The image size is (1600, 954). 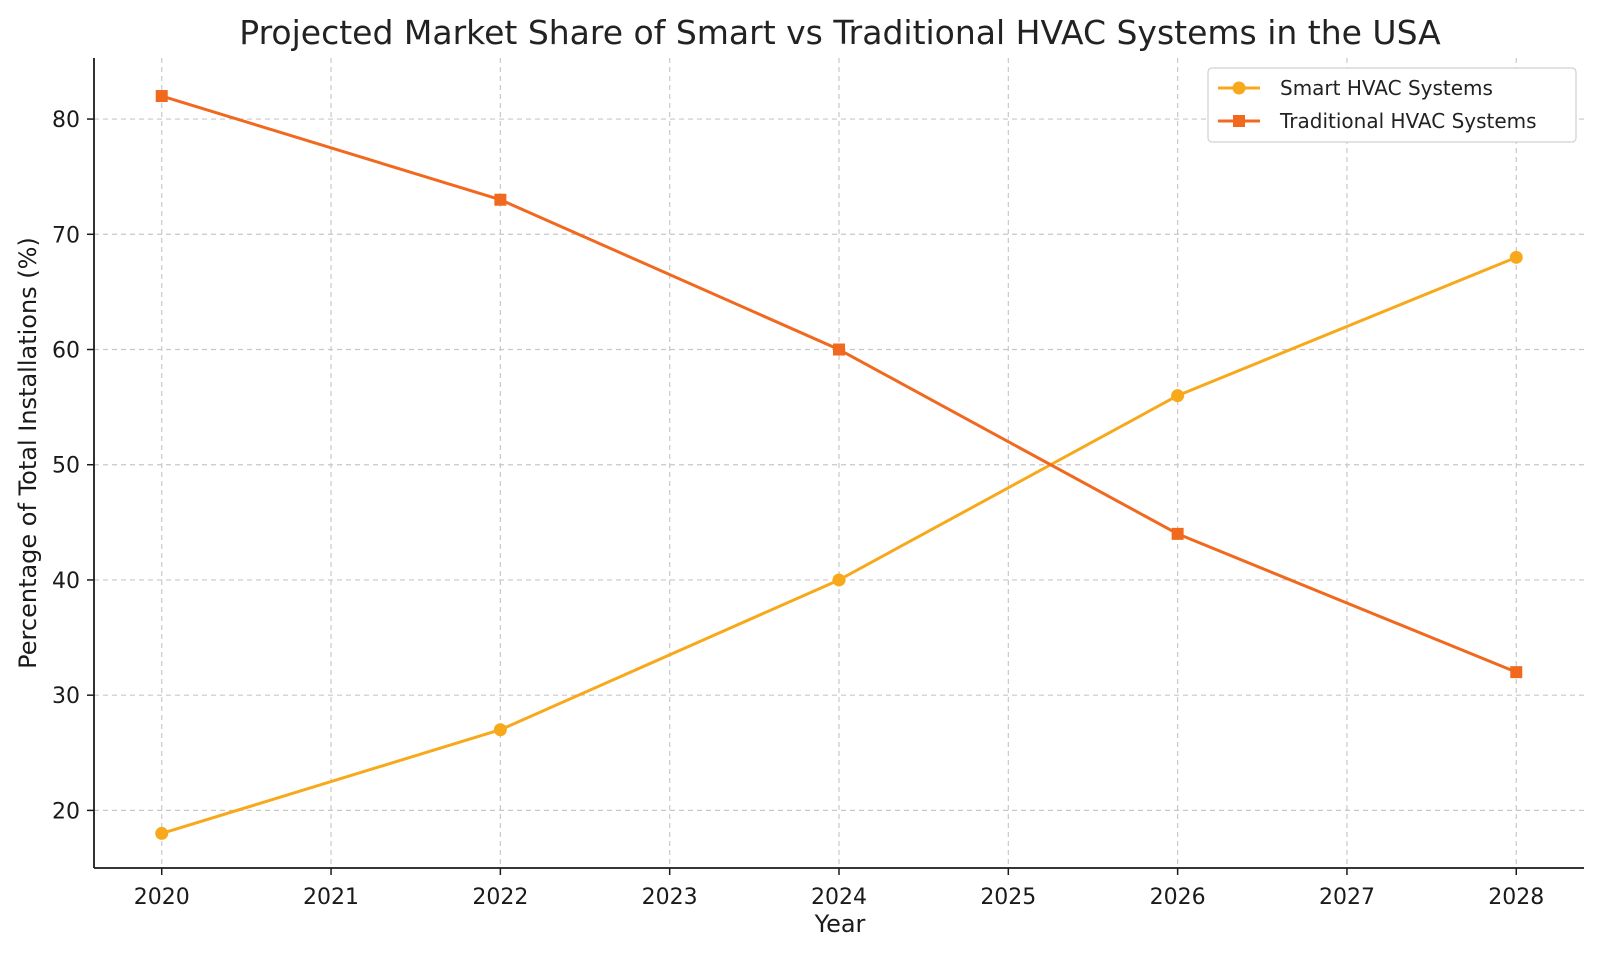 I want to click on y-tick-label: 50, so click(x=66, y=466).